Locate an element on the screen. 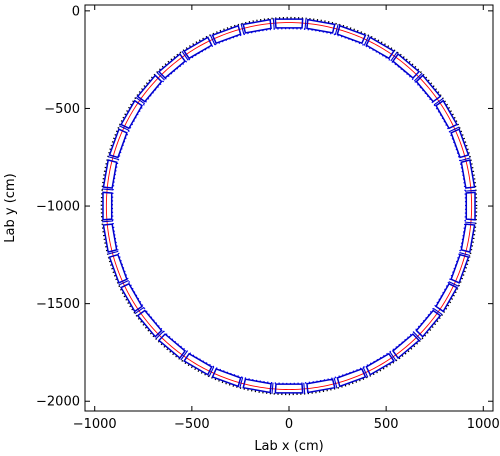  y-tick-label: −1000 is located at coordinates (58, 207).